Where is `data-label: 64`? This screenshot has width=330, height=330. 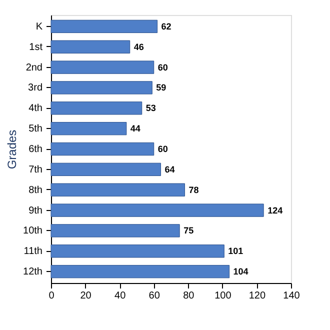 data-label: 64 is located at coordinates (169, 169).